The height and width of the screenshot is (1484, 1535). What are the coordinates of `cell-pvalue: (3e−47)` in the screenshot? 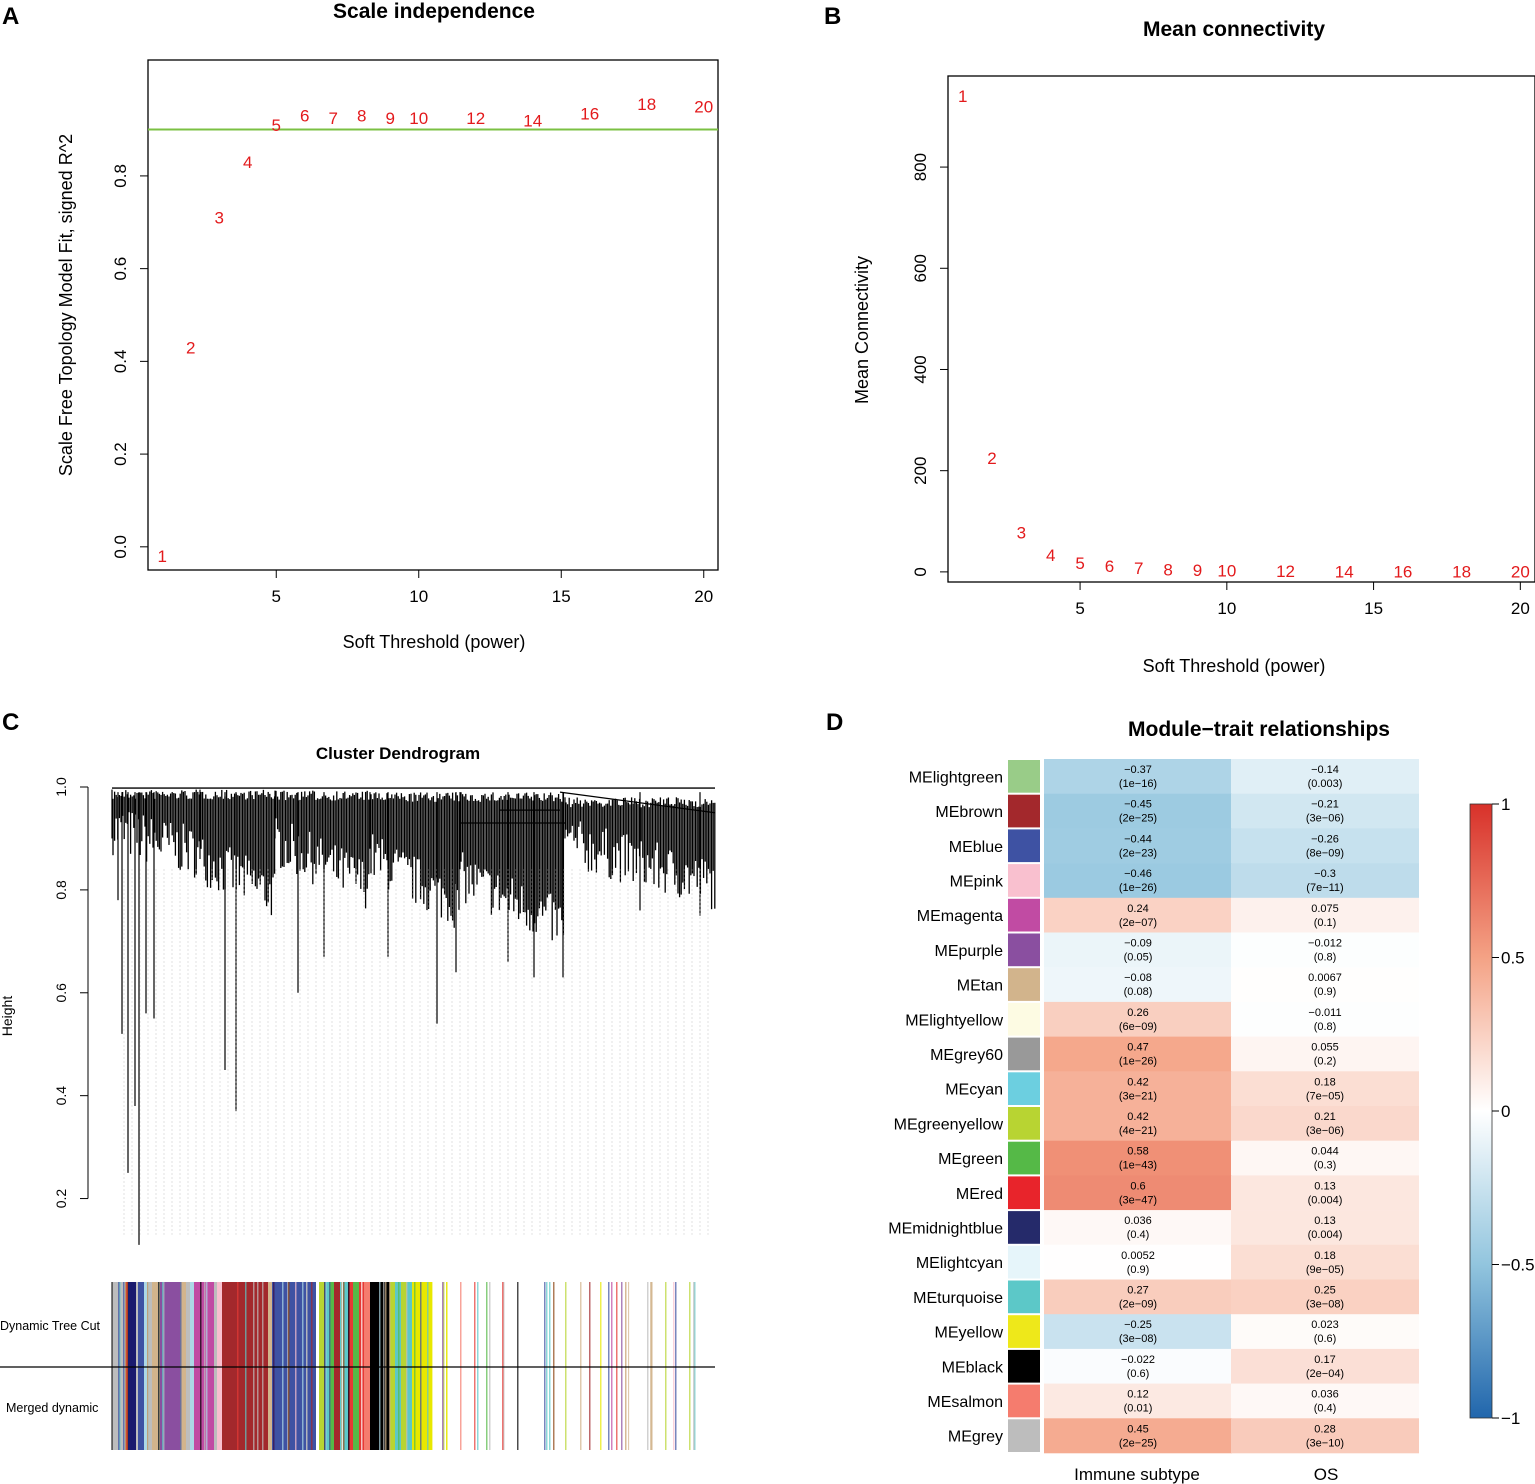 It's located at (1138, 1200).